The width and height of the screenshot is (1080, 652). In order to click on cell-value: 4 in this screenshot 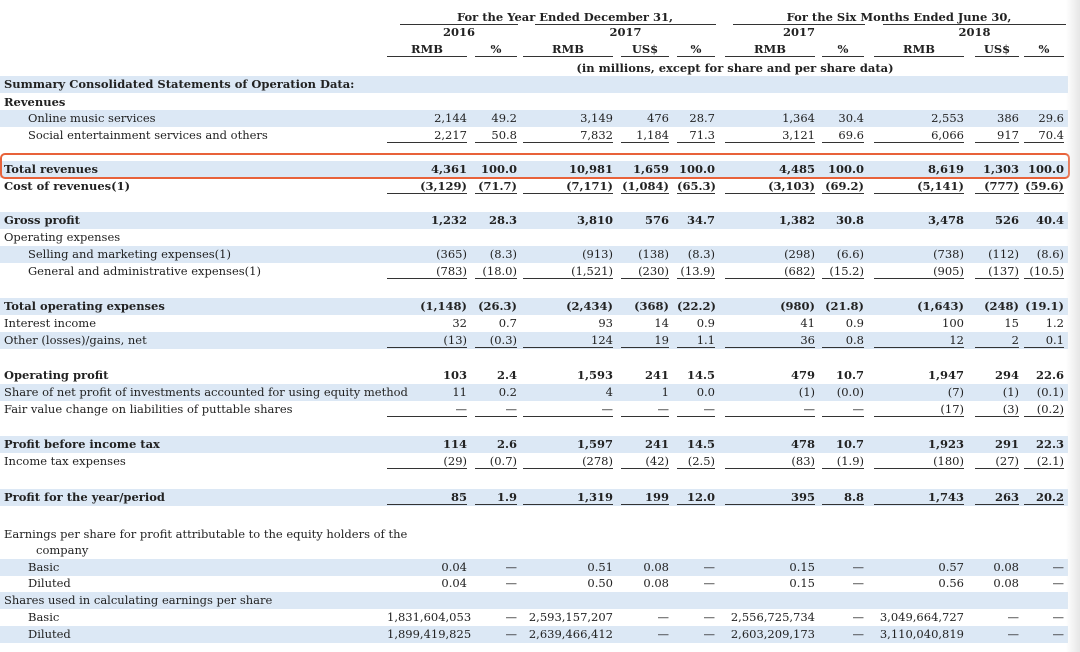, I will do `click(609, 392)`.